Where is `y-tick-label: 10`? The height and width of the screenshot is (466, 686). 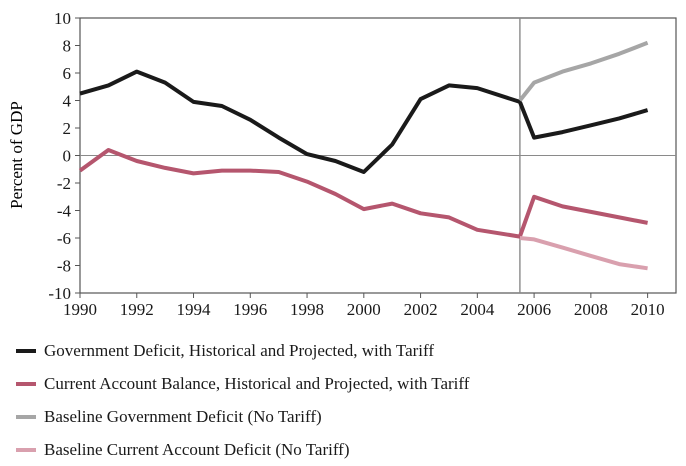
y-tick-label: 10 is located at coordinates (62, 18).